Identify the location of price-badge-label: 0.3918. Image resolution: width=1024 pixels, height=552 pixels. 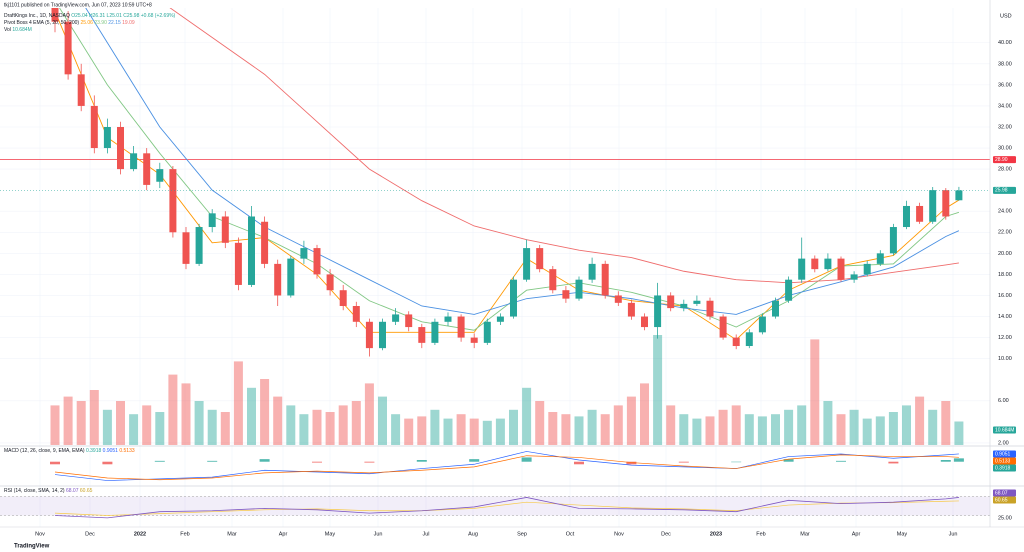
(1003, 468).